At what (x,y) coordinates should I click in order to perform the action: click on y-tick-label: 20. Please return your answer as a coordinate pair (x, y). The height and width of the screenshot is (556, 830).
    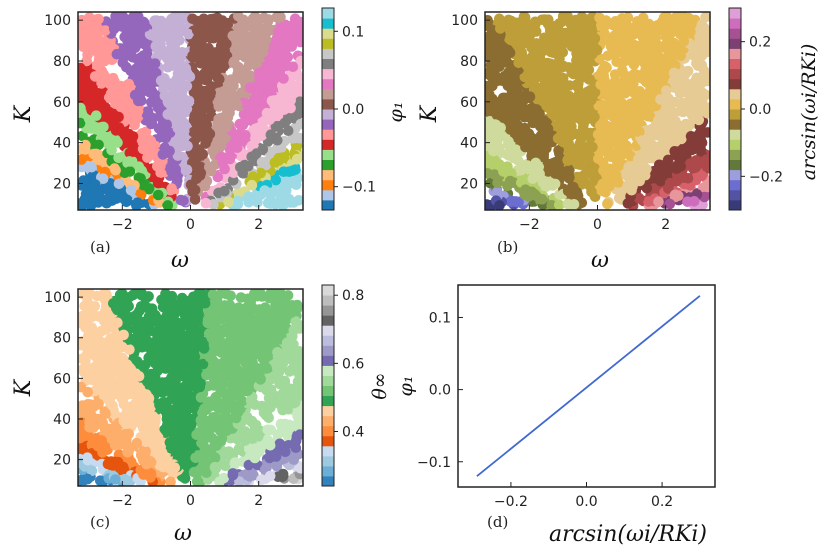
    Looking at the image, I should click on (469, 184).